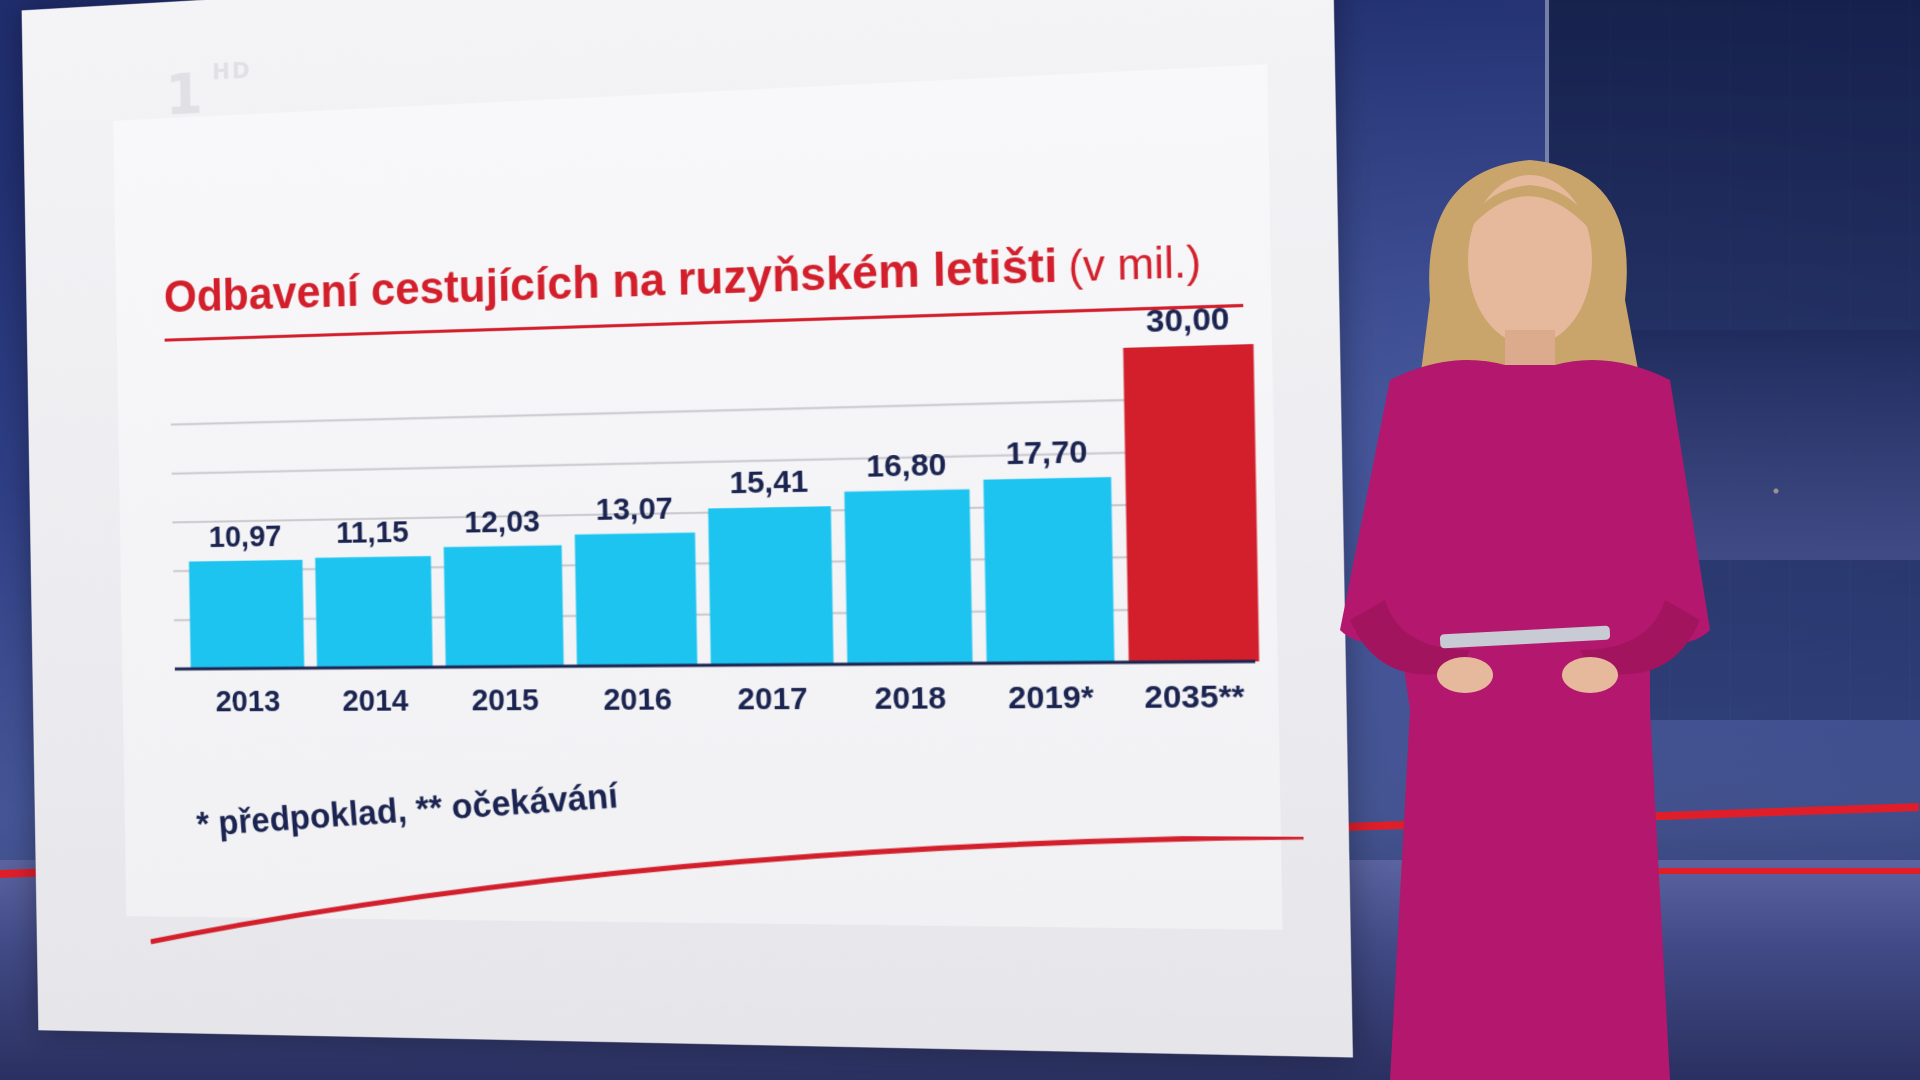  I want to click on category-label-2015: 2015, so click(505, 700).